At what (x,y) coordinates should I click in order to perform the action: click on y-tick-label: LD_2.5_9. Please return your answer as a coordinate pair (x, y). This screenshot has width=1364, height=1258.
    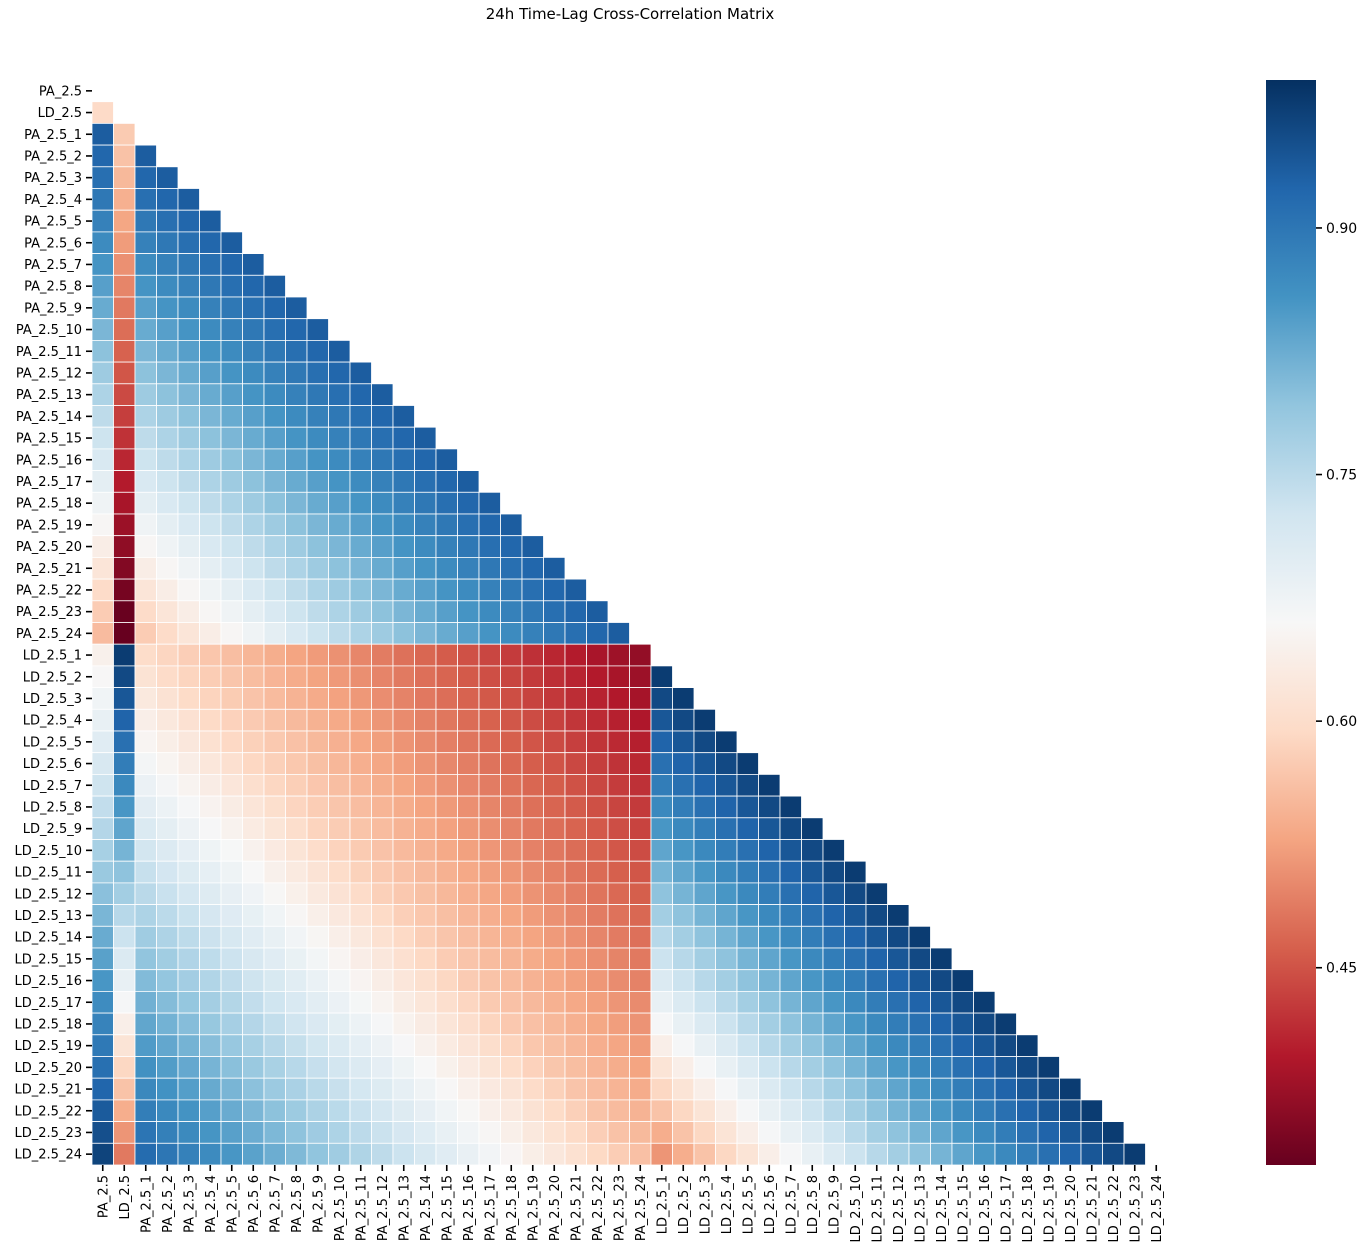
    Looking at the image, I should click on (52, 829).